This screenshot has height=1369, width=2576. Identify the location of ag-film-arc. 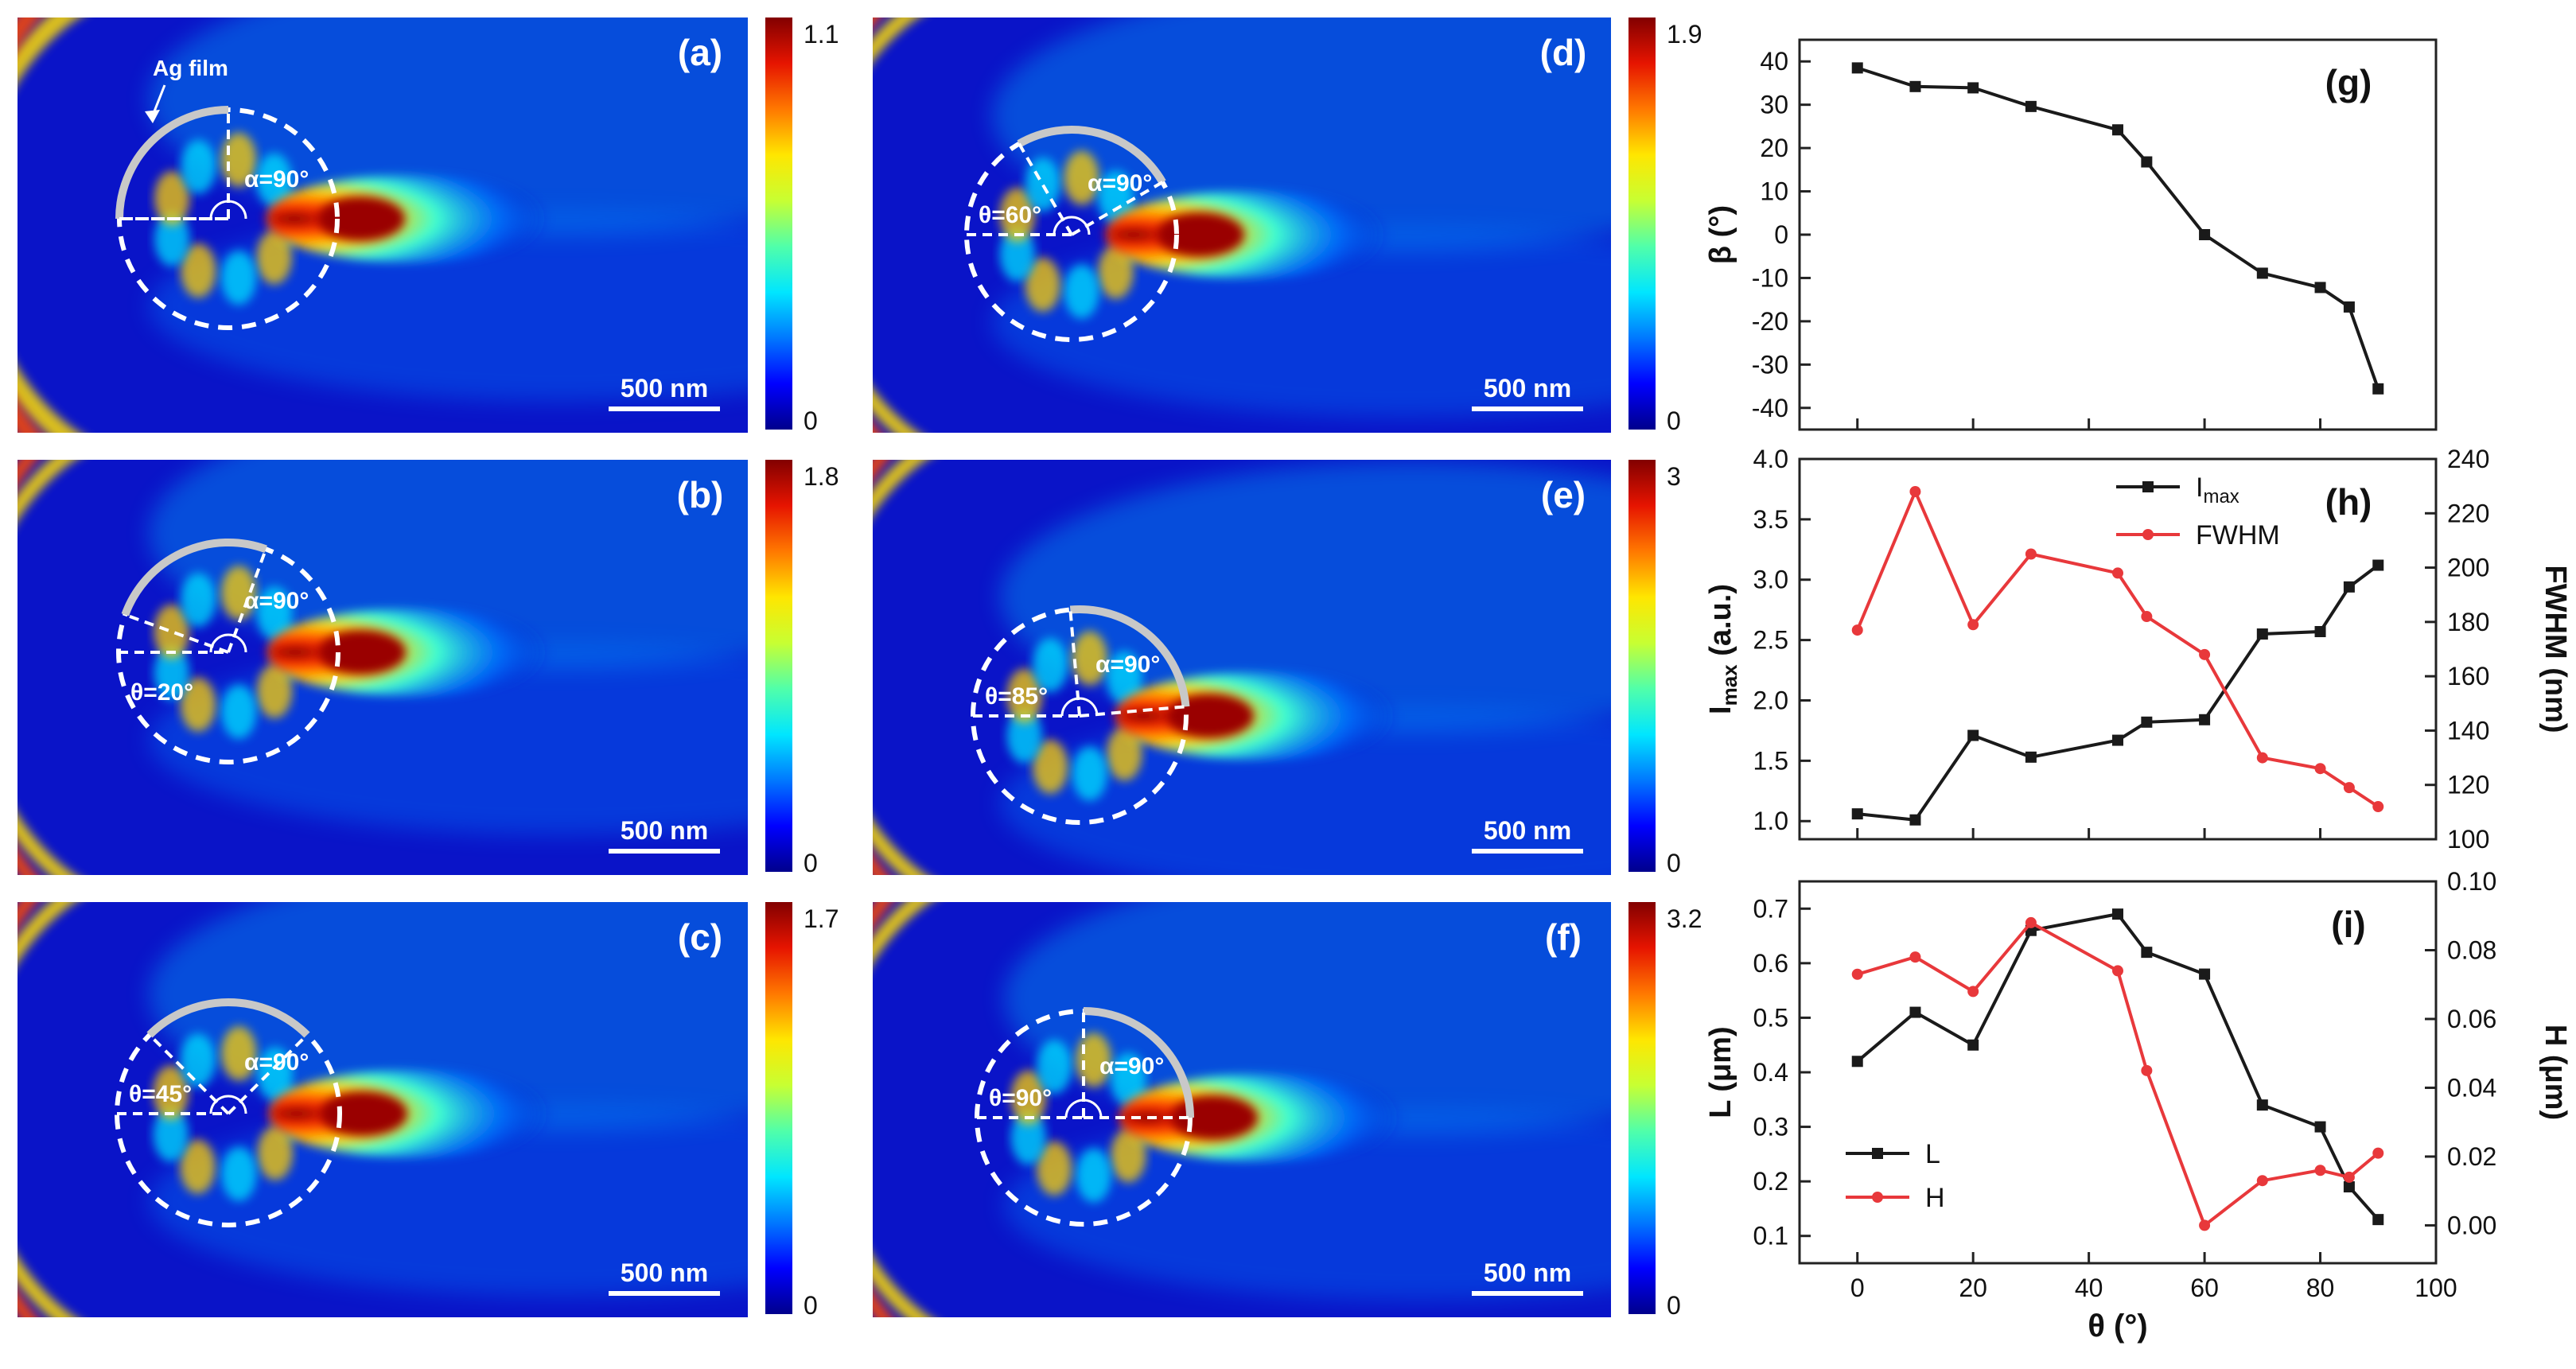
(228, 1018).